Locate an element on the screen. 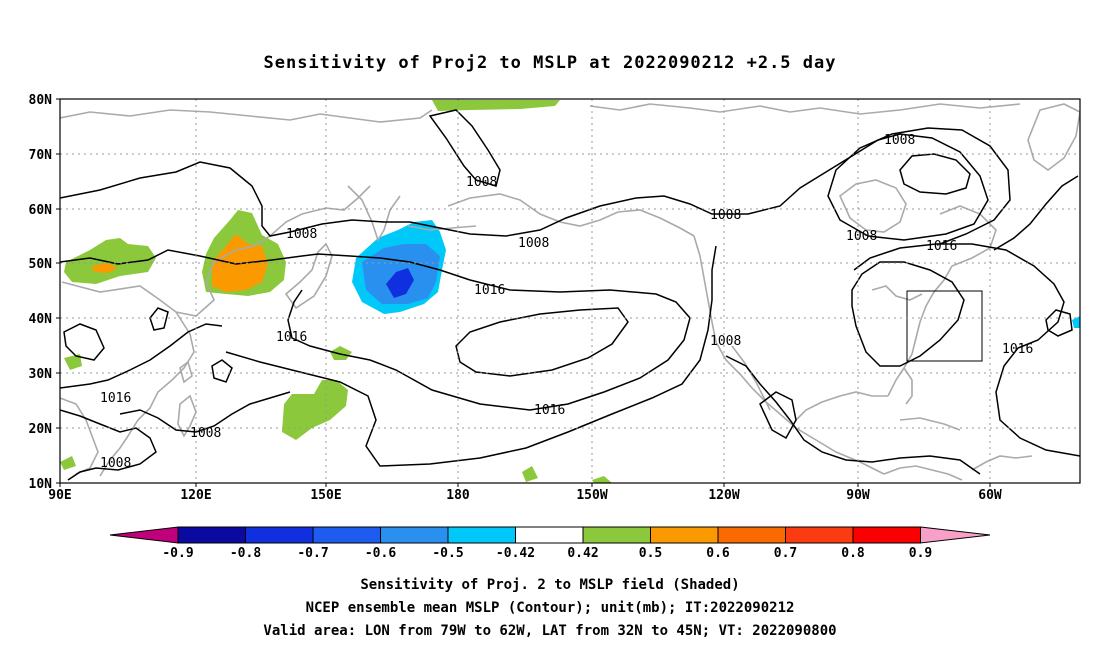 The image size is (1100, 650). contour-1008-mexico is located at coordinates (853, 415).